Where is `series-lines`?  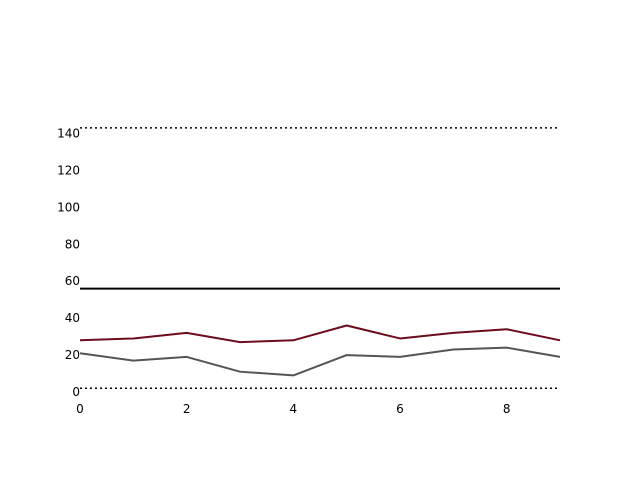
series-lines is located at coordinates (320, 350).